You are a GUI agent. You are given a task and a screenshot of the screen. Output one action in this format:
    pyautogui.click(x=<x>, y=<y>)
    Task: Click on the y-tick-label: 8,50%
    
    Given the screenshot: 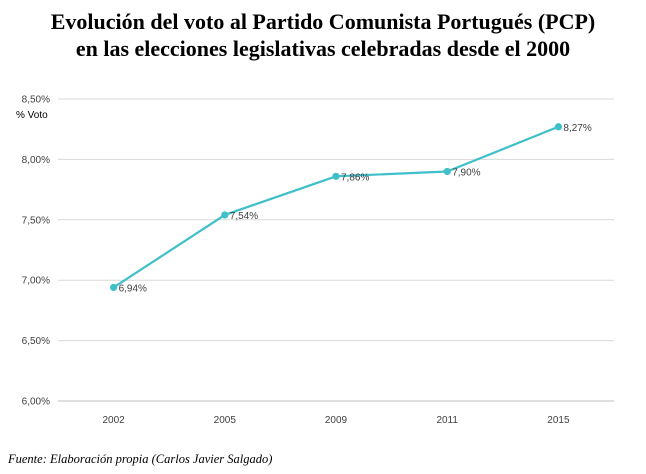 What is the action you would take?
    pyautogui.click(x=36, y=100)
    